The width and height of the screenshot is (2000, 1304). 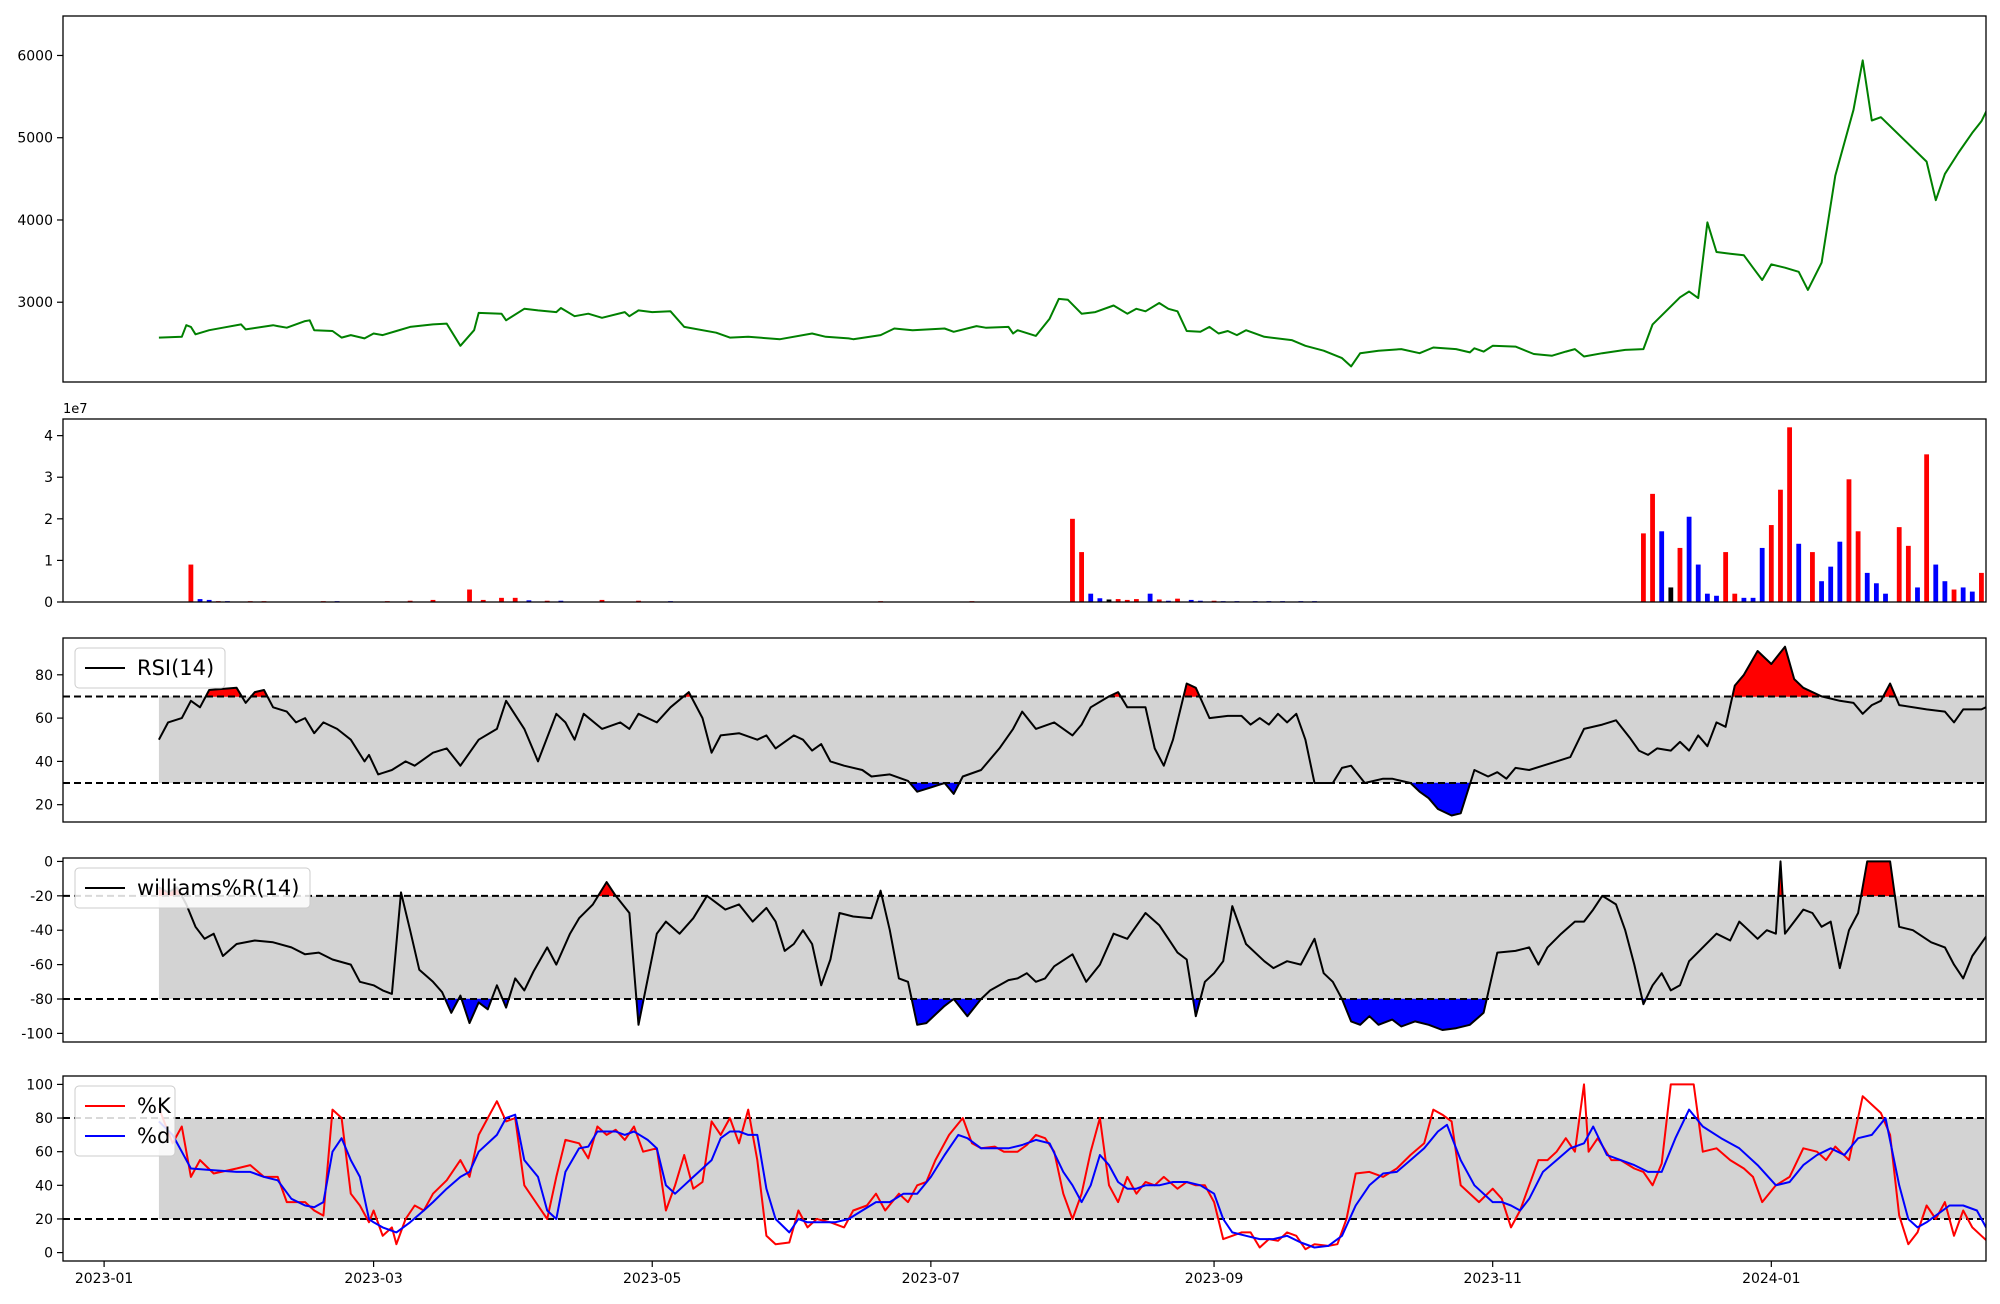 I want to click on volume-frame, so click(x=1024, y=510).